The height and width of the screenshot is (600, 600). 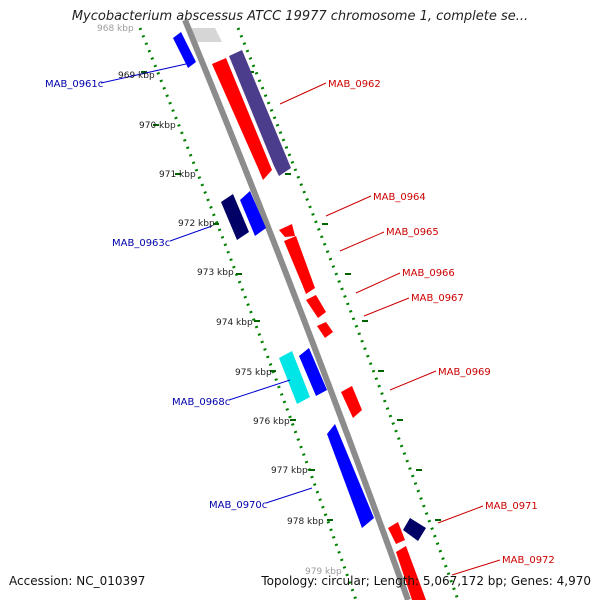 What do you see at coordinates (253, 373) in the screenshot?
I see `tick-label: 975 kbp` at bounding box center [253, 373].